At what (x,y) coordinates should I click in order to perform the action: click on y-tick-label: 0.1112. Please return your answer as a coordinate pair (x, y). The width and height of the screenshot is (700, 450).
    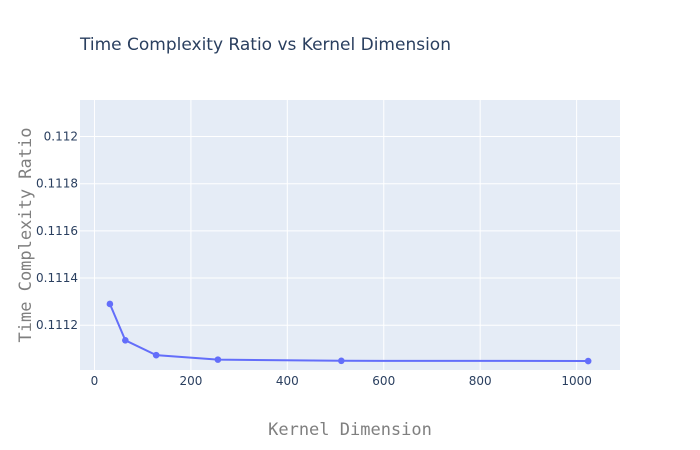
    Looking at the image, I should click on (57, 325).